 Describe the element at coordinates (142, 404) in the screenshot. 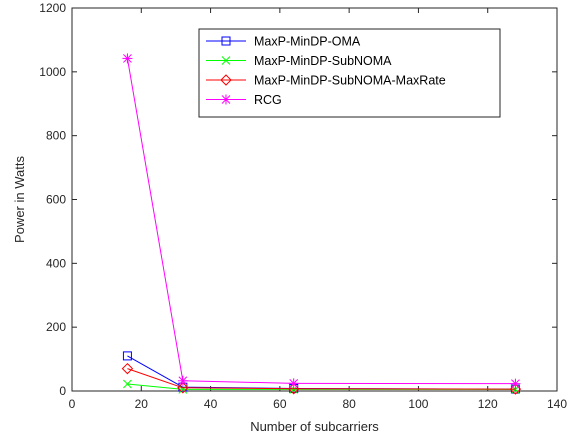

I see `x-tick-label: 20` at that location.